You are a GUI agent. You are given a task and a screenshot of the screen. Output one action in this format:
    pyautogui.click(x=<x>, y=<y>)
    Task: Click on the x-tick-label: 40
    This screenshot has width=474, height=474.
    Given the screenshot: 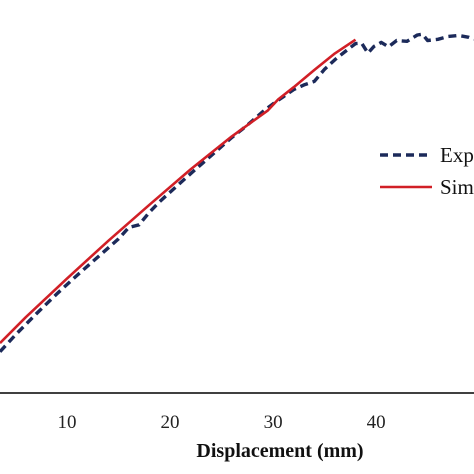 What is the action you would take?
    pyautogui.click(x=376, y=422)
    